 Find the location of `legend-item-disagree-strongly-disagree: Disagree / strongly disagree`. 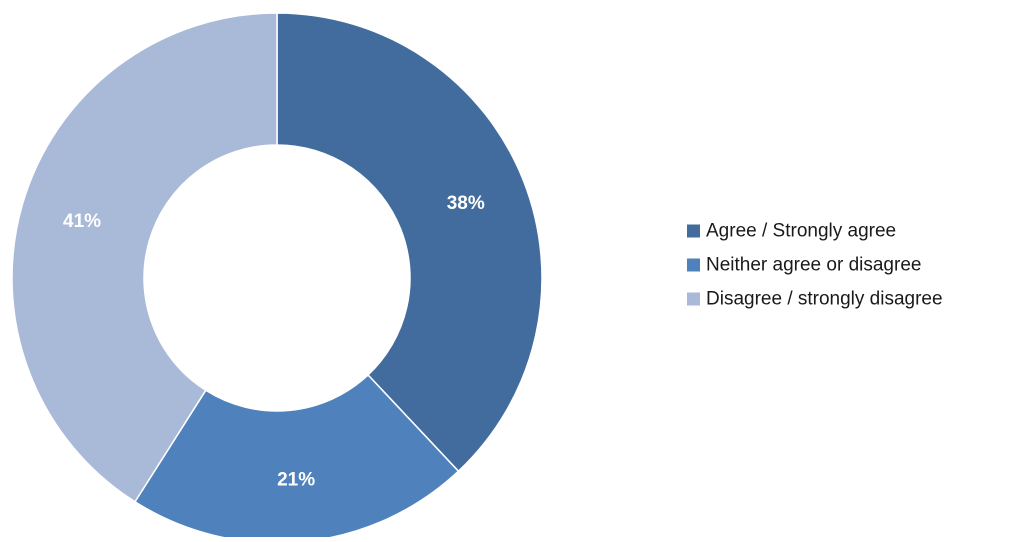

legend-item-disagree-strongly-disagree: Disagree / strongly disagree is located at coordinates (815, 299).